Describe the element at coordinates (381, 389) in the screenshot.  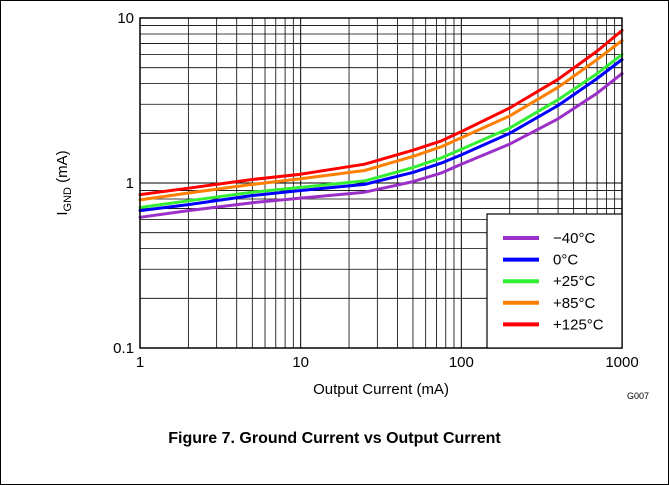
I see `x-axis-label: Output Current (mA)` at that location.